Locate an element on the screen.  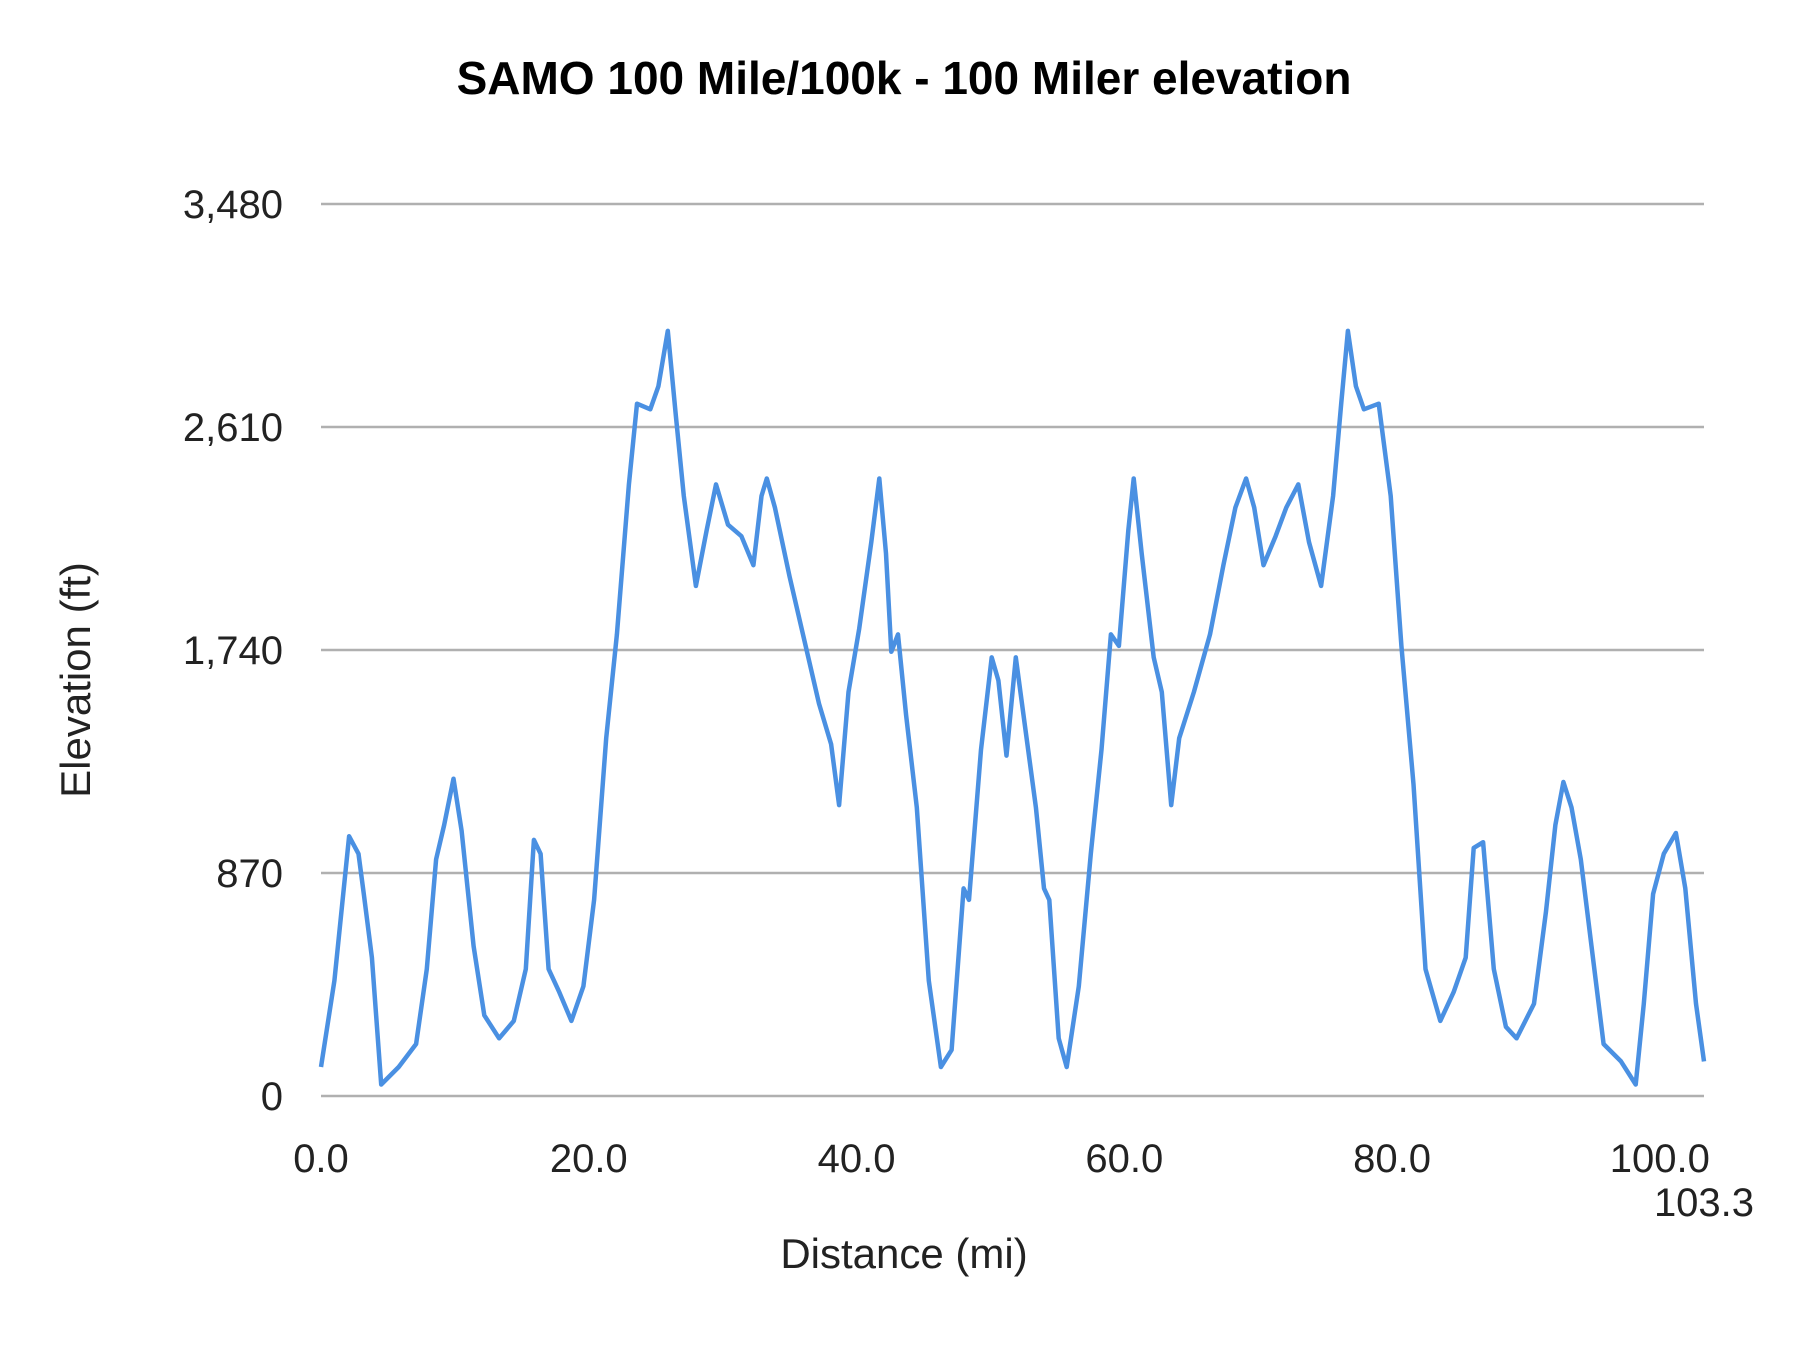
x-tick-label: 60.0 is located at coordinates (1124, 1159).